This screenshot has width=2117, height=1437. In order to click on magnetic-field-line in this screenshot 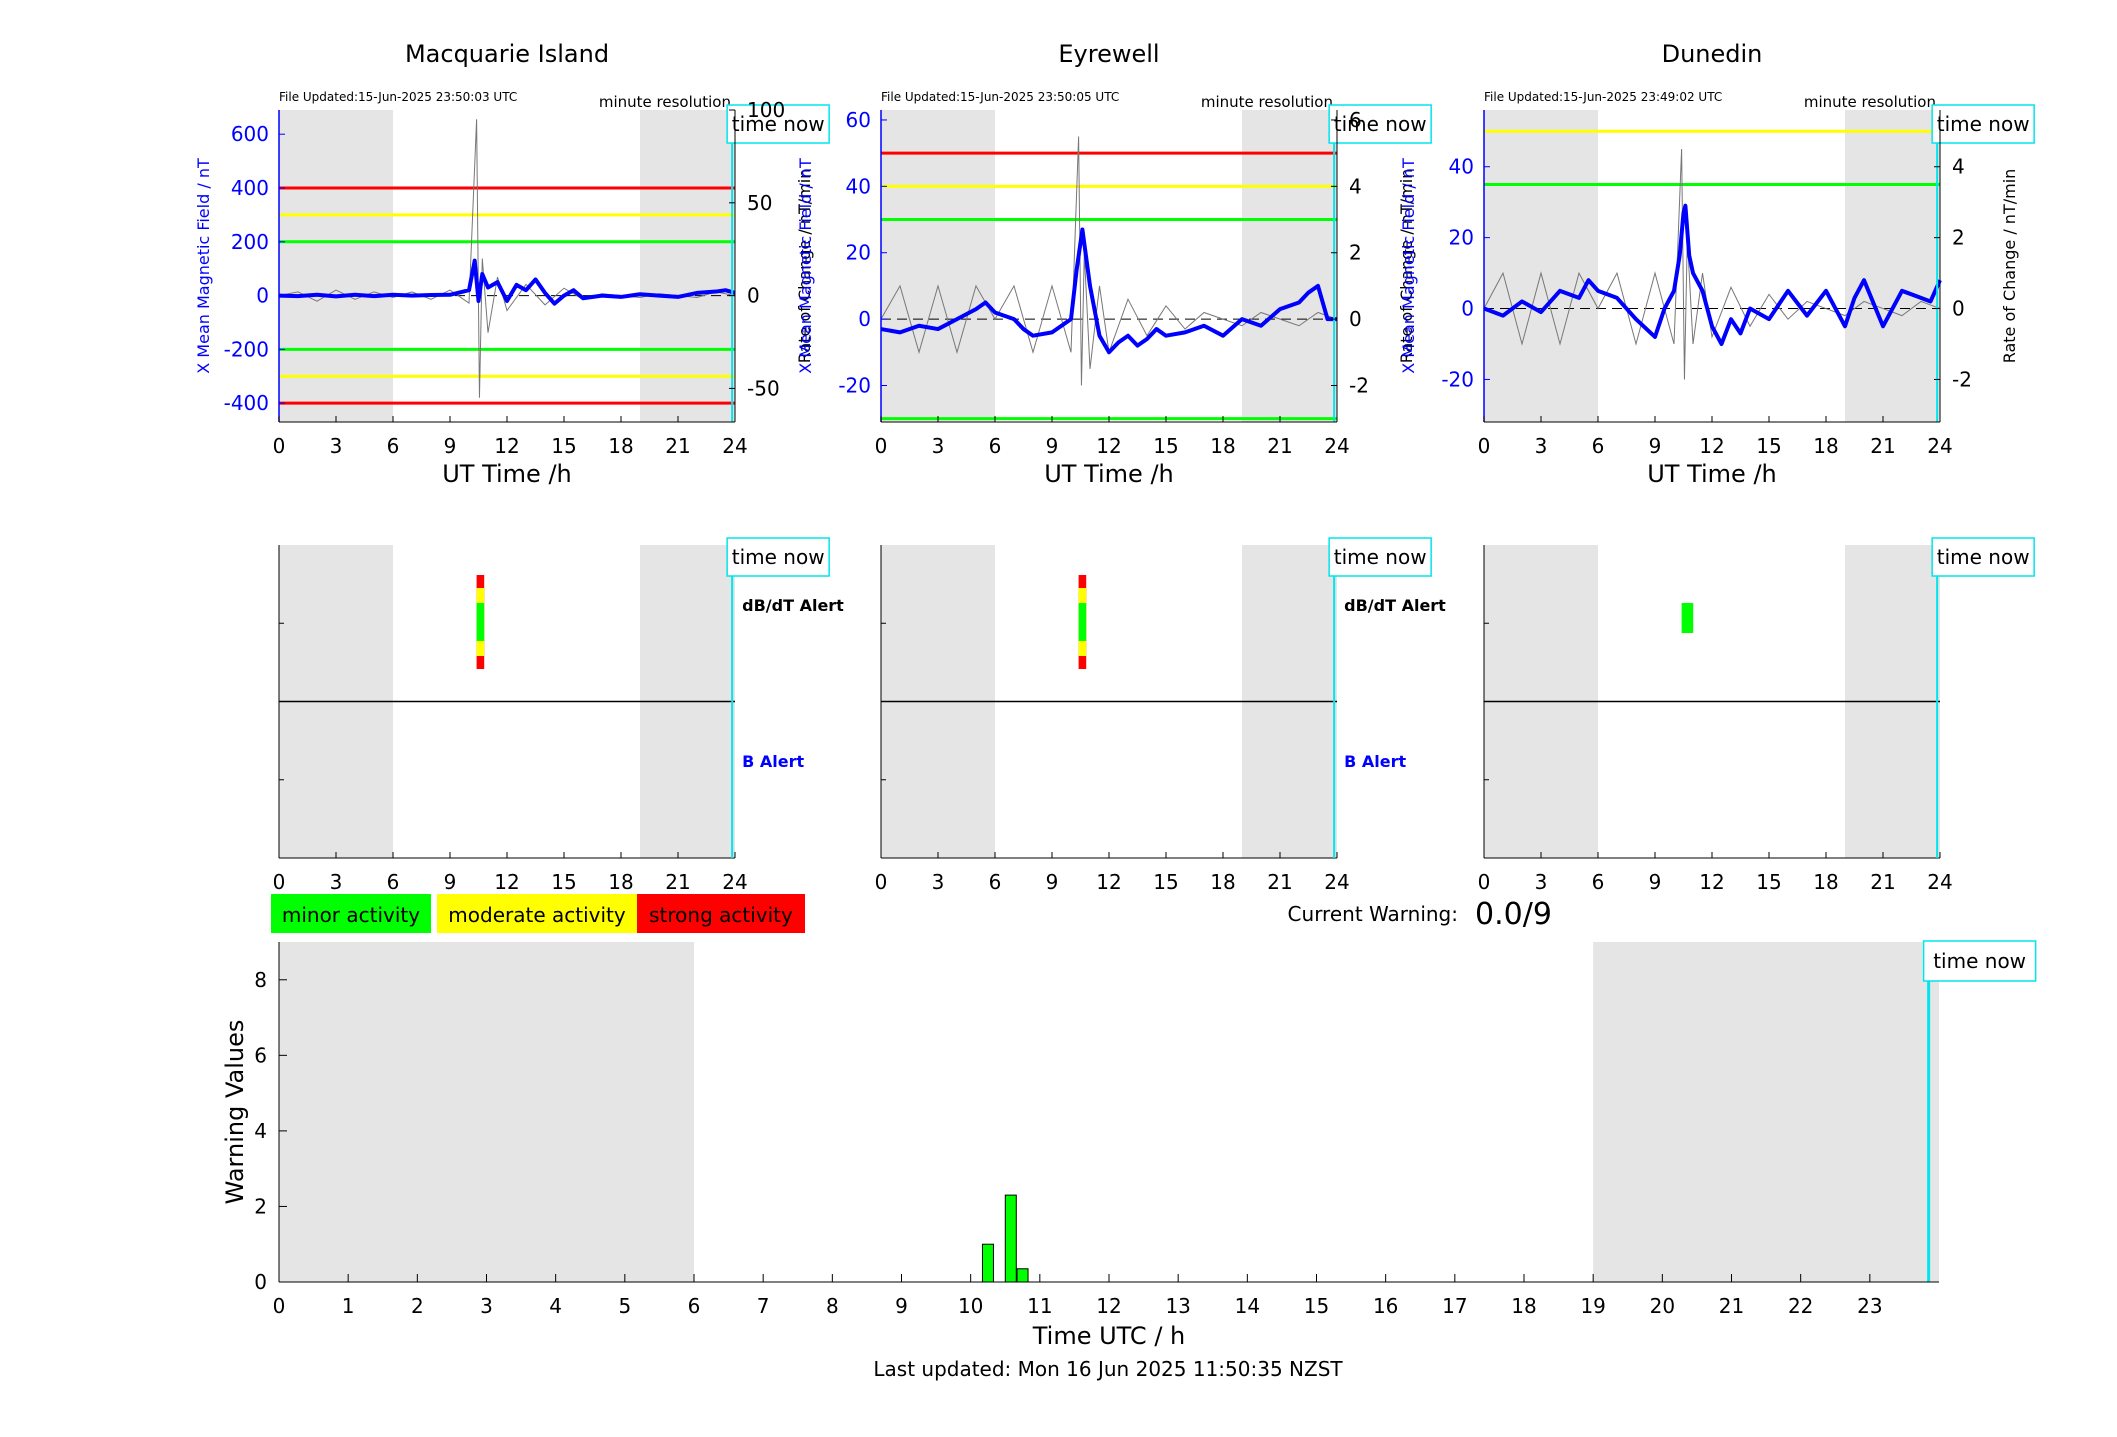, I will do `click(1712, 274)`.